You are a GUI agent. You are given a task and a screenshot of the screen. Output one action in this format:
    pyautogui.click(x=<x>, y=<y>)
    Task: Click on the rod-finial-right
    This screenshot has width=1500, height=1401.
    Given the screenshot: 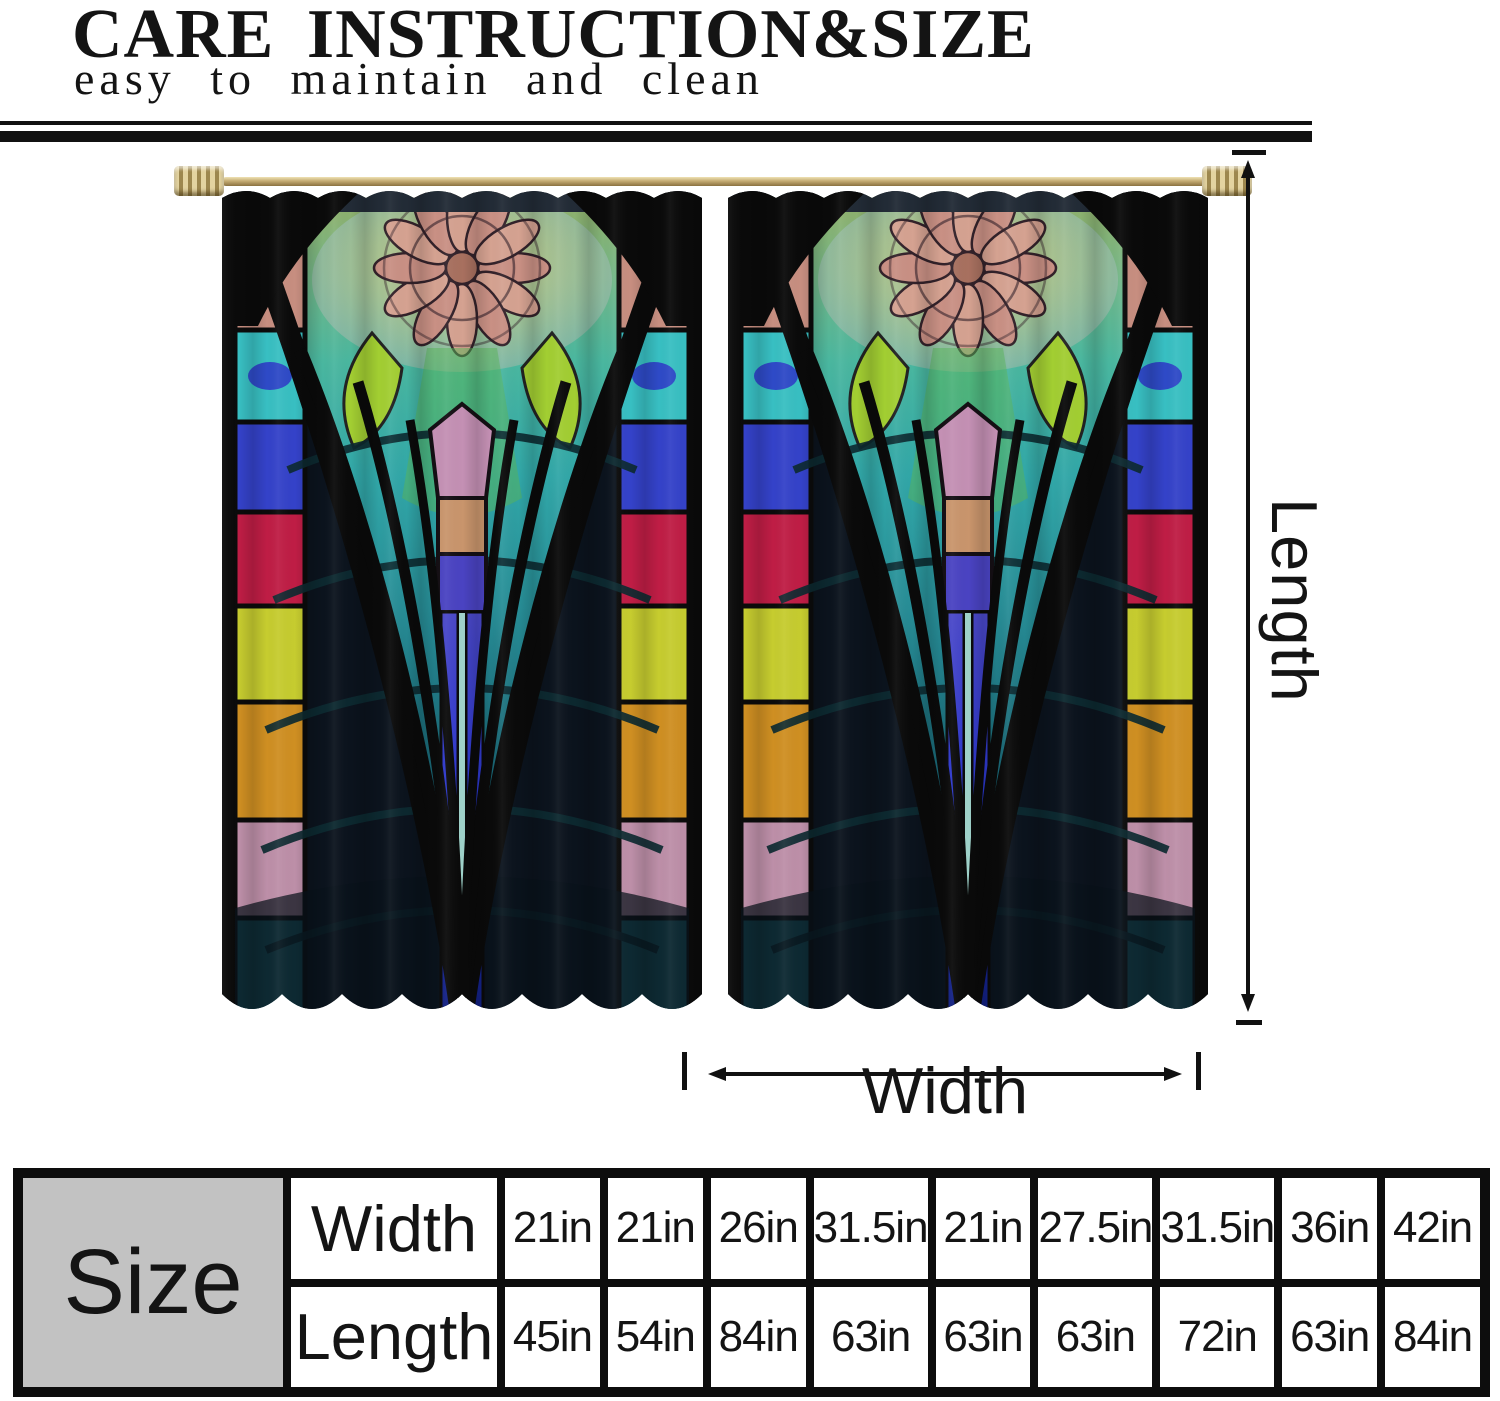 What is the action you would take?
    pyautogui.click(x=1227, y=181)
    